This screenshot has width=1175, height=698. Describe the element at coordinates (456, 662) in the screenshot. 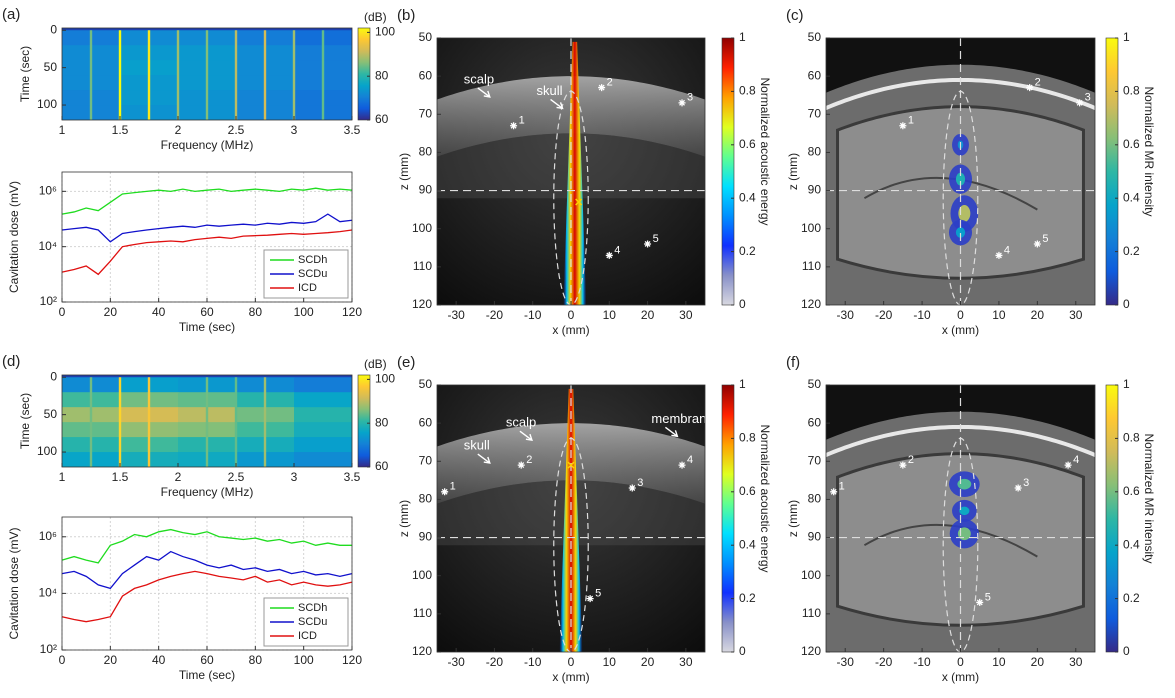

I see `x-tick-label: -30` at that location.